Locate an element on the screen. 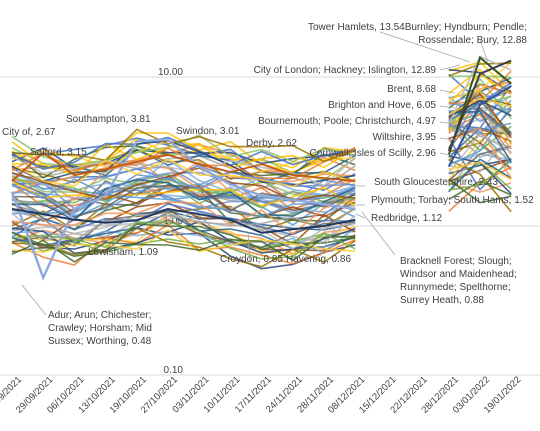 This screenshot has height=431, width=540. data-label: Havering, 0.86 is located at coordinates (318, 259).